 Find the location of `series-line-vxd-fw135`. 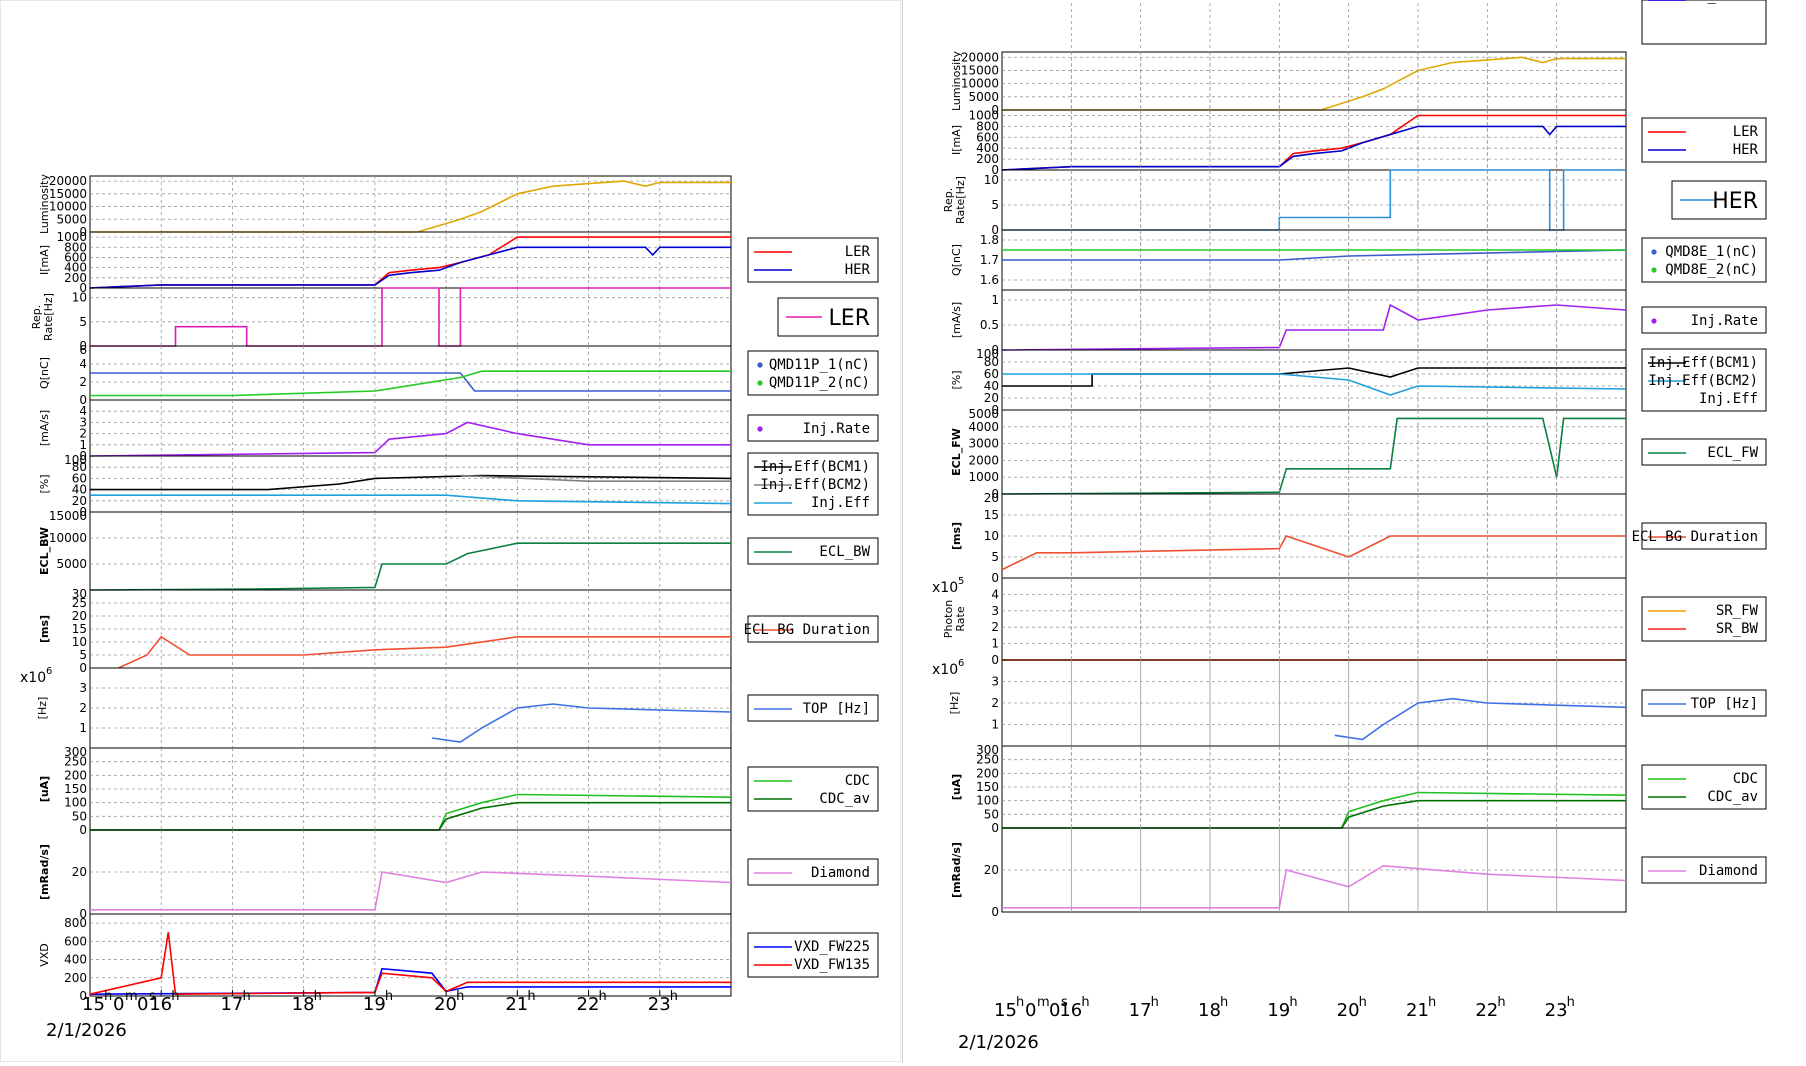

series-line-vxd-fw135 is located at coordinates (410, 964).